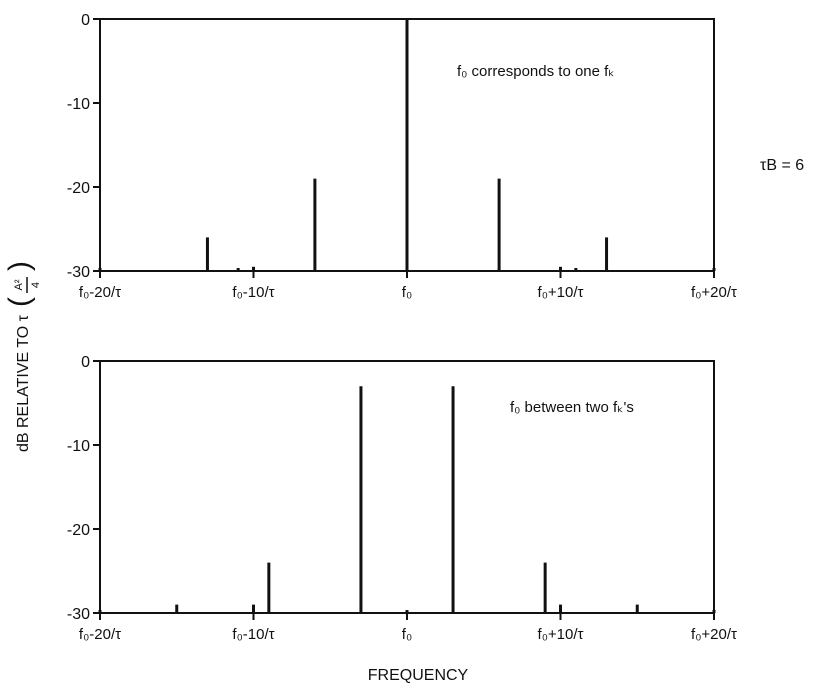 The height and width of the screenshot is (689, 817). Describe the element at coordinates (78, 488) in the screenshot. I see `bottom-y-tick-labels: 0 -10 -20 -30` at that location.